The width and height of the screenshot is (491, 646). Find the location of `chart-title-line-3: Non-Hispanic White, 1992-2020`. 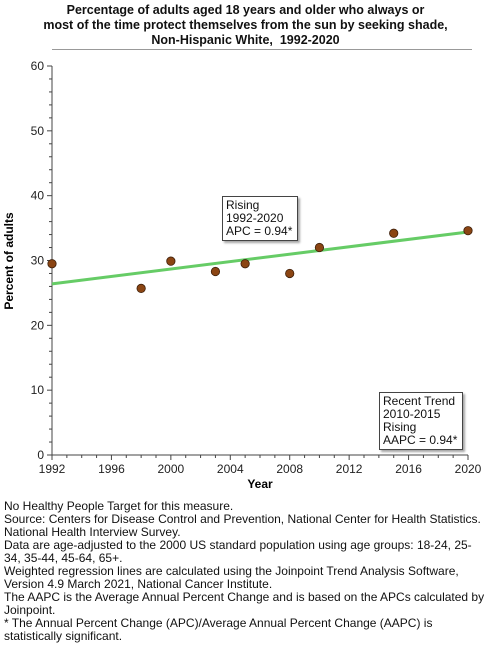

chart-title-line-3: Non-Hispanic White, 1992-2020 is located at coordinates (245, 40).